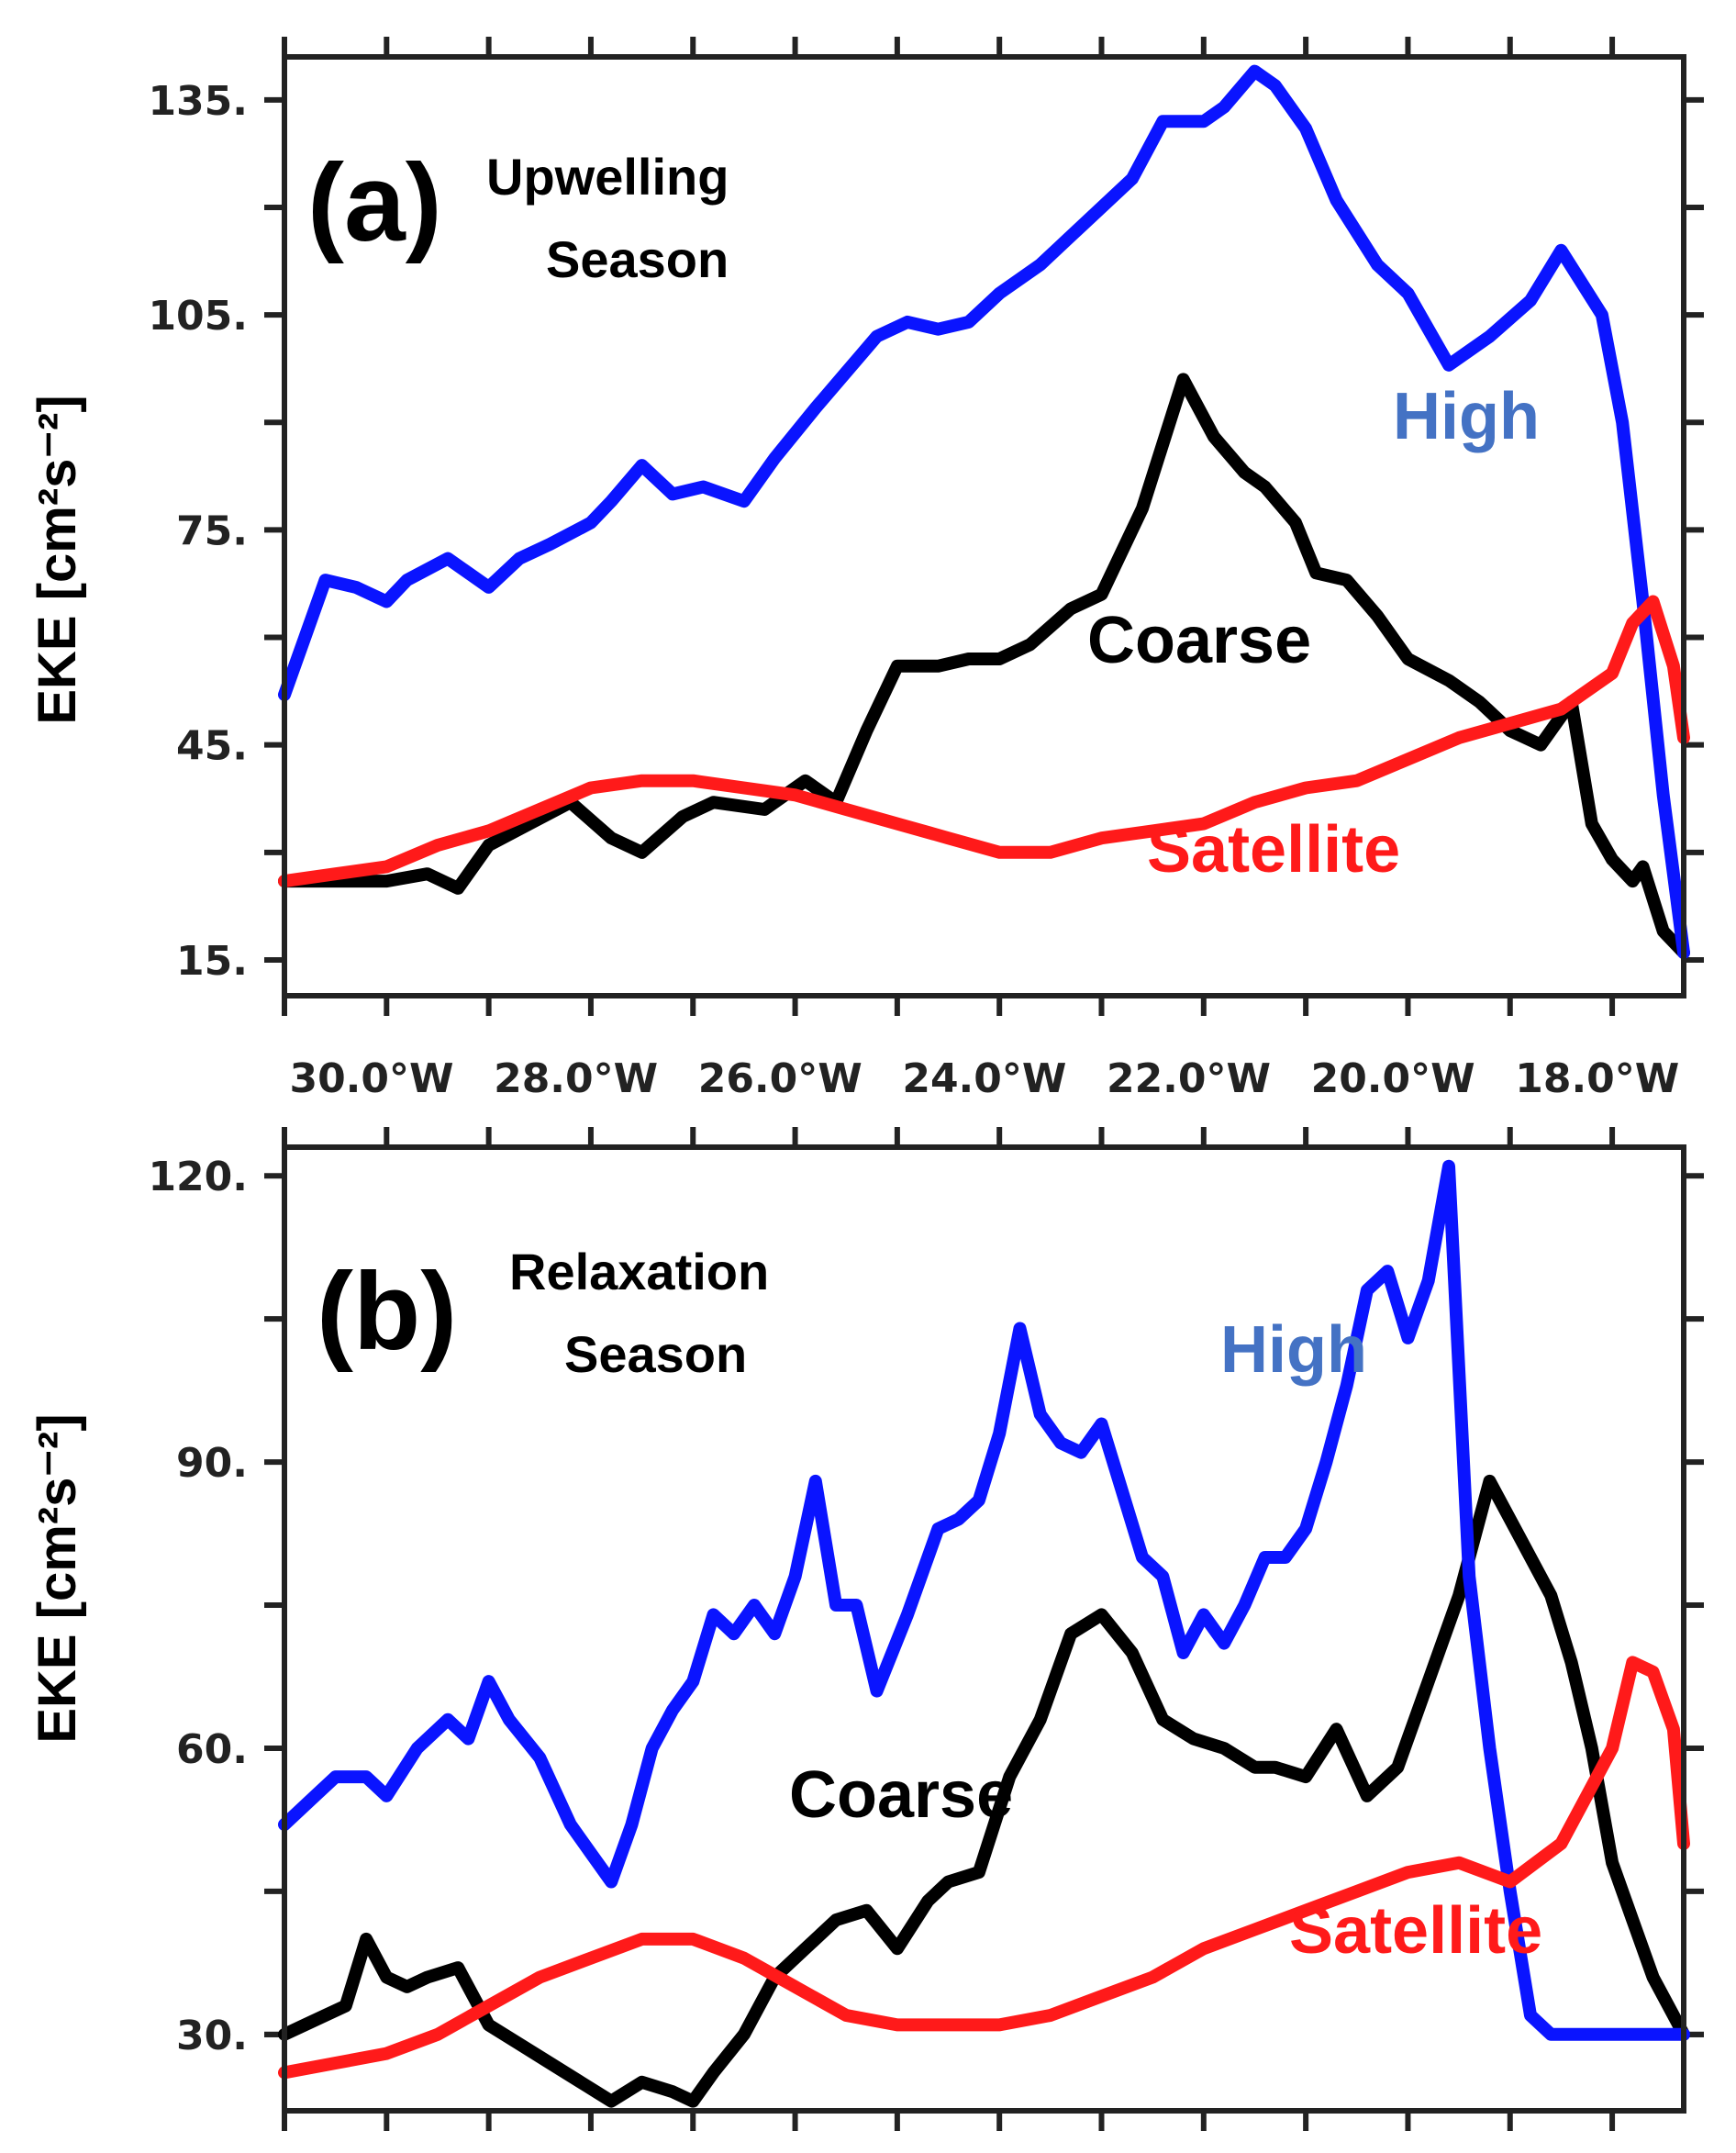  Describe the element at coordinates (1415, 1931) in the screenshot. I see `panel-b-satellite-label: Satellite` at that location.